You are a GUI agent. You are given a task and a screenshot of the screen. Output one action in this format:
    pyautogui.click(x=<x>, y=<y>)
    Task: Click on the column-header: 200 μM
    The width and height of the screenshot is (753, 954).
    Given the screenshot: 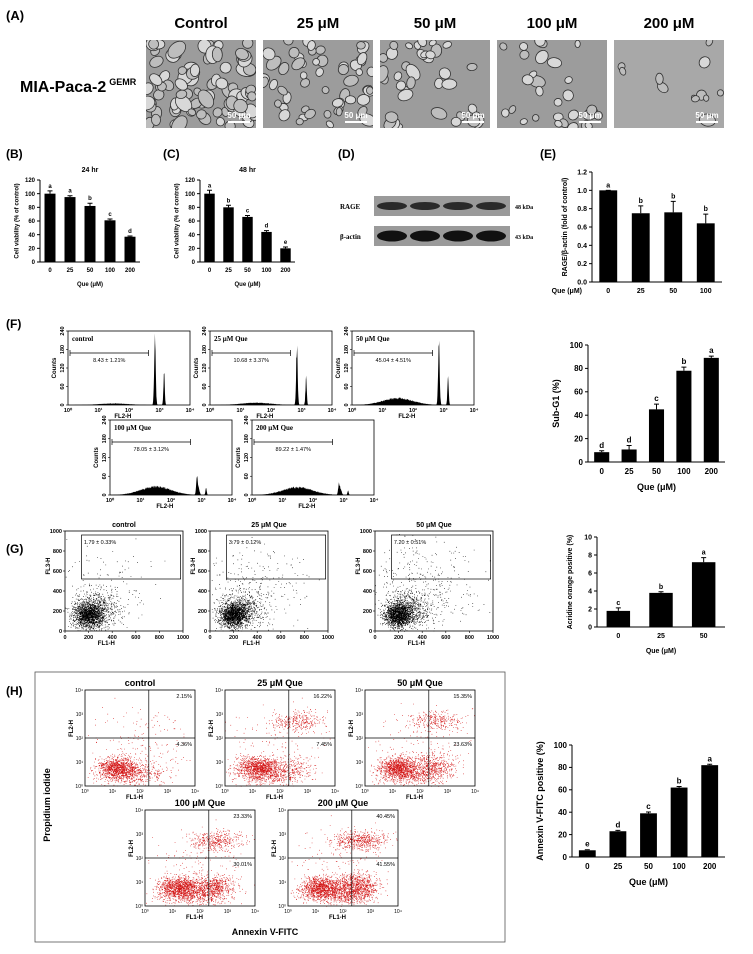 What is the action you would take?
    pyautogui.click(x=669, y=23)
    